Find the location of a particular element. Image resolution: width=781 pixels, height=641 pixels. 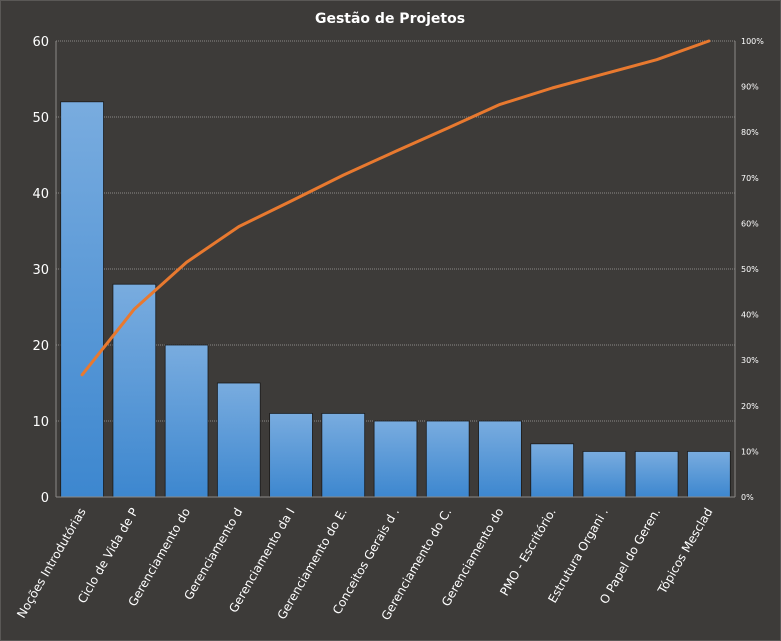

y2-tick-label: 0% is located at coordinates (747, 497).